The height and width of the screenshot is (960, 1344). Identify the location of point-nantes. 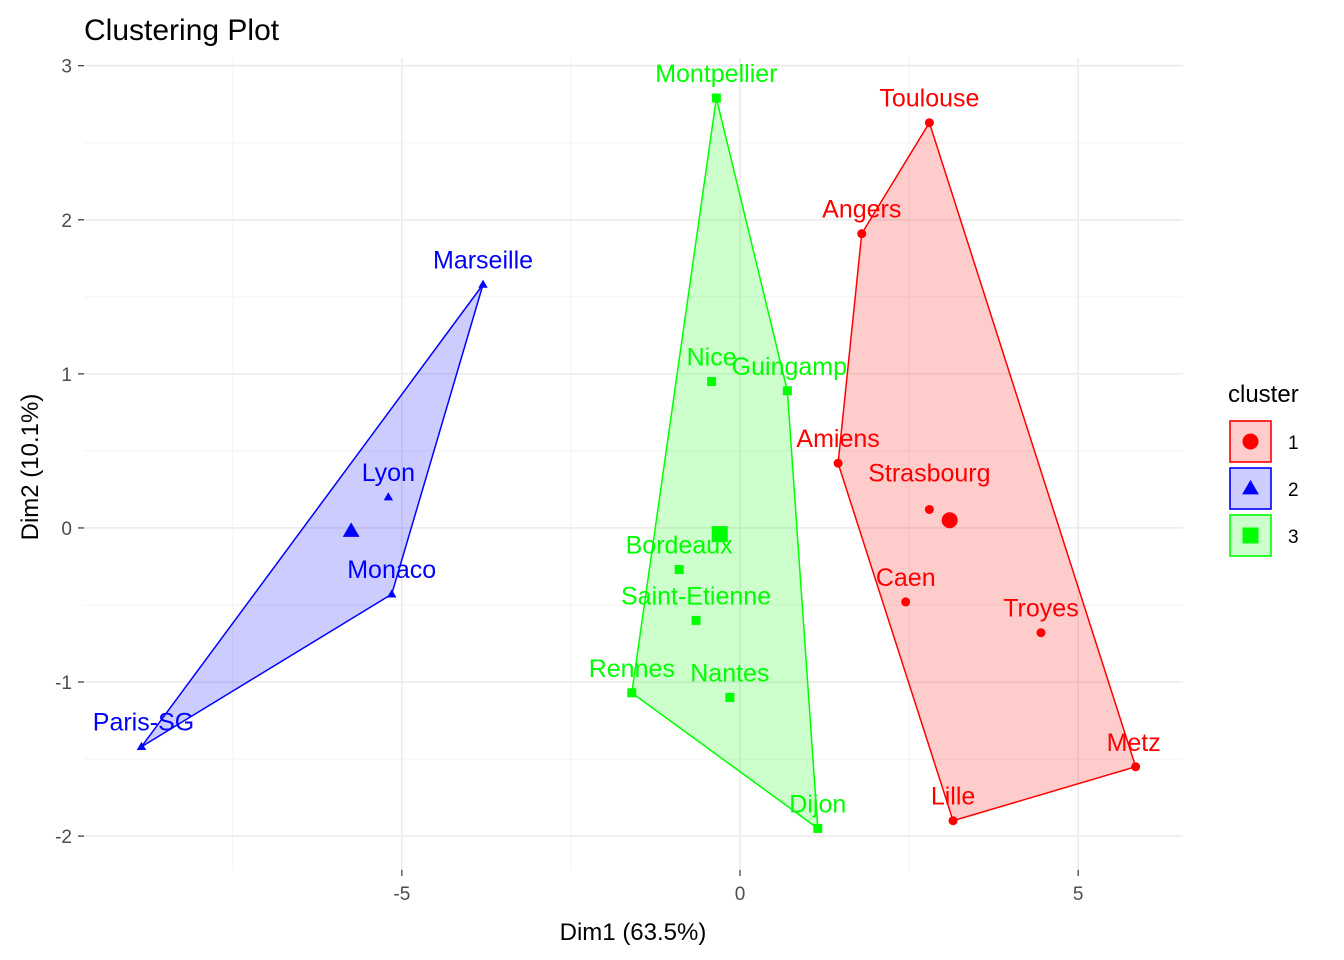
(730, 697).